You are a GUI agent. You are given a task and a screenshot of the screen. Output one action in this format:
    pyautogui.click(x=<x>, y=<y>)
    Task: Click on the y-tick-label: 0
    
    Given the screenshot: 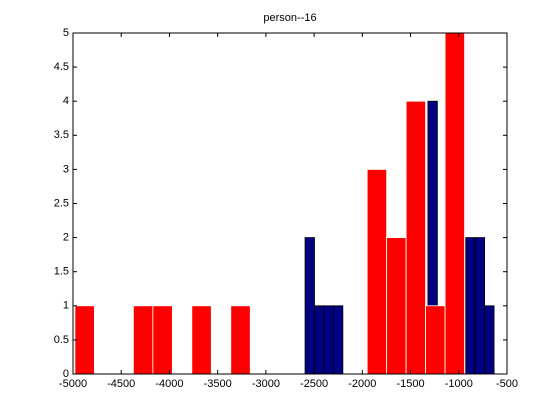 What is the action you would take?
    pyautogui.click(x=66, y=374)
    